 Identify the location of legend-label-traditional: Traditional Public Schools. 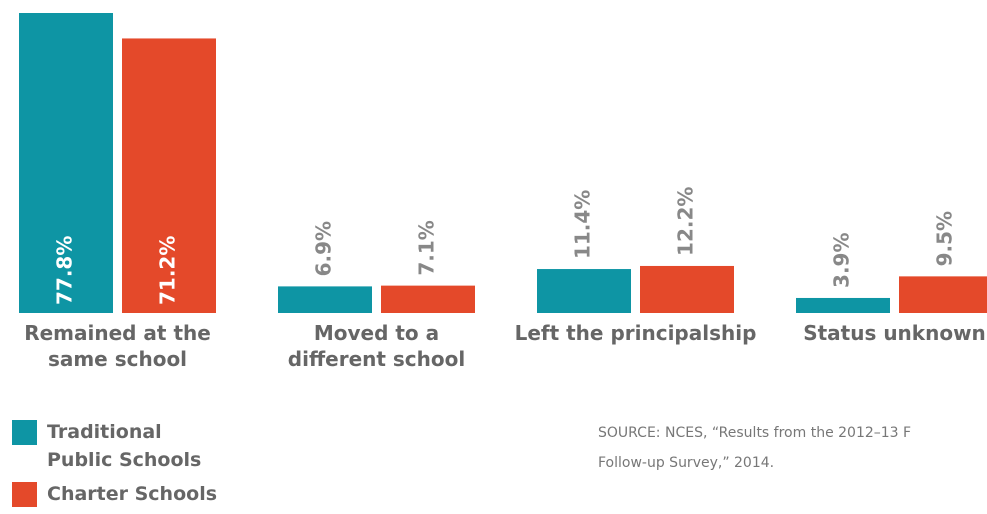
(147, 446).